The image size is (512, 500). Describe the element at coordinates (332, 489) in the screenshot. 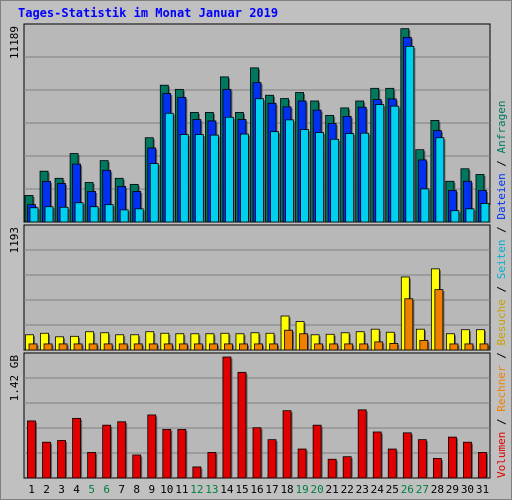

I see `x-tick-label-day-21: 21` at that location.